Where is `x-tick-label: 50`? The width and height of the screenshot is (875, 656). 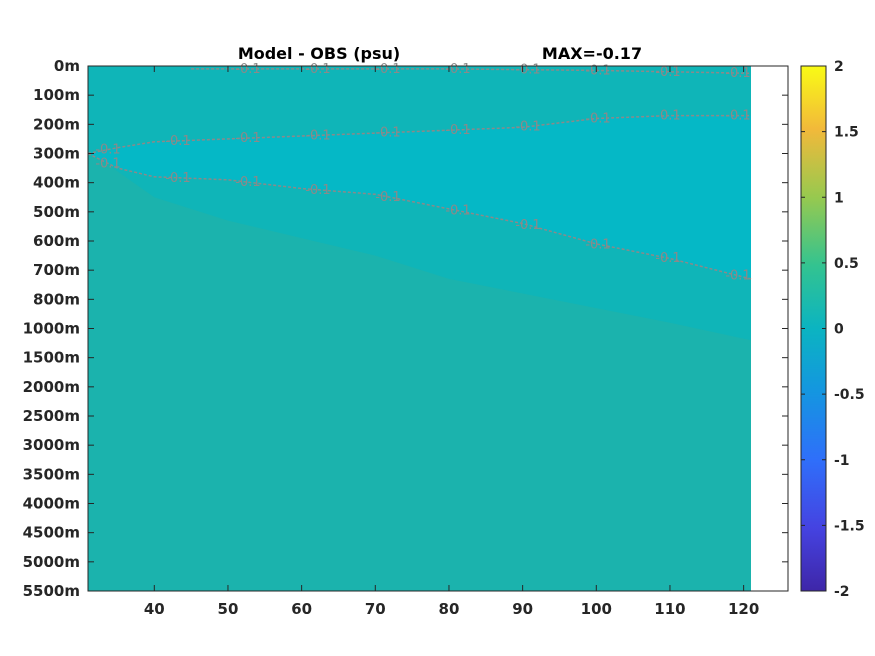 x-tick-label: 50 is located at coordinates (228, 609).